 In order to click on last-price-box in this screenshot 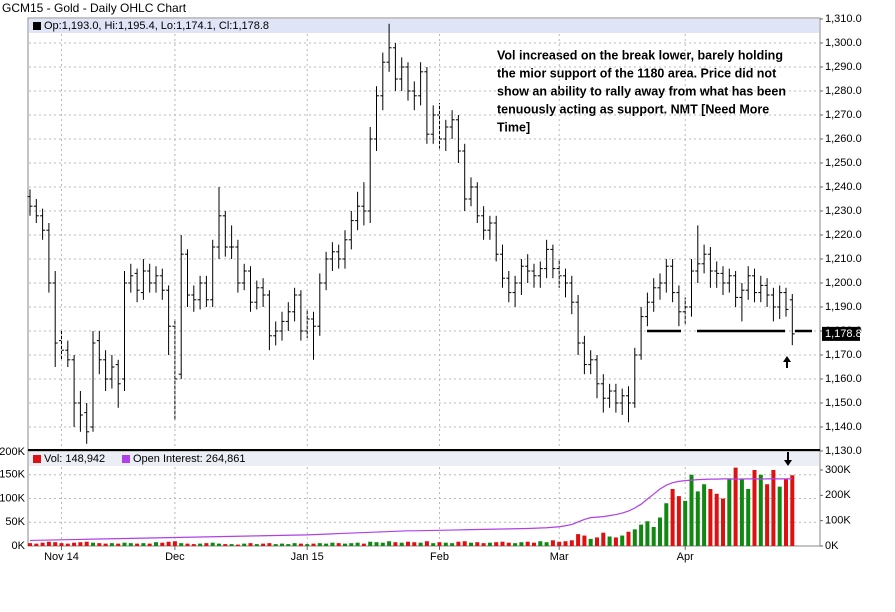, I will do `click(841, 333)`.